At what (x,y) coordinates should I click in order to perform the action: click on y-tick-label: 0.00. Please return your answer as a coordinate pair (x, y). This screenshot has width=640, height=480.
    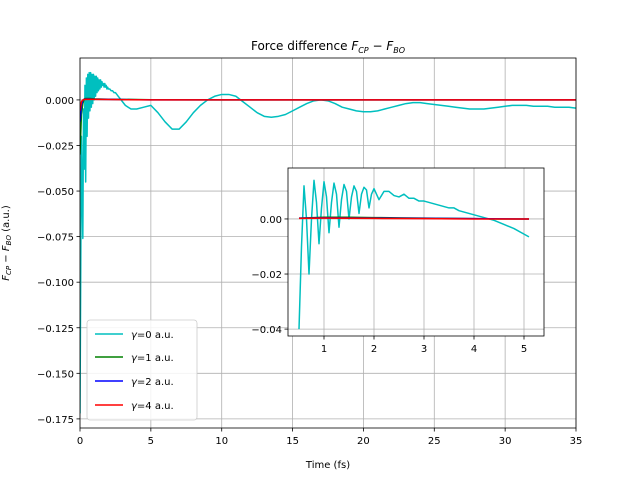
    Looking at the image, I should click on (271, 220).